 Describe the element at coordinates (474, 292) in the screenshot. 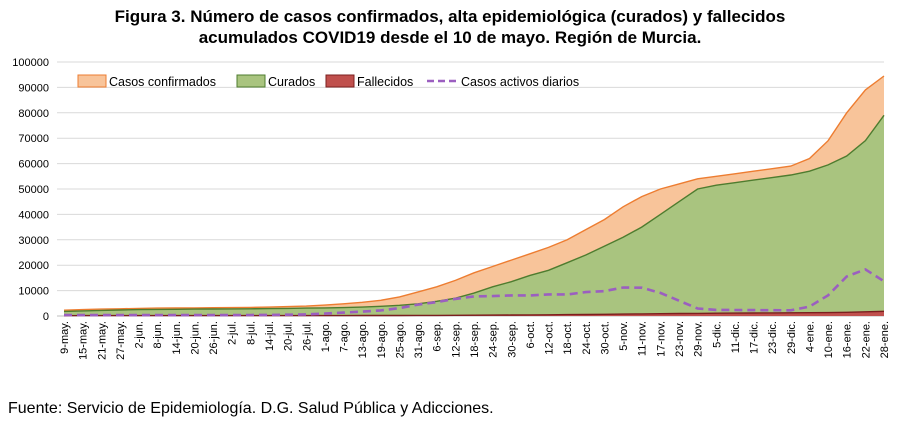

I see `series-line-casos-activos-diarios` at that location.